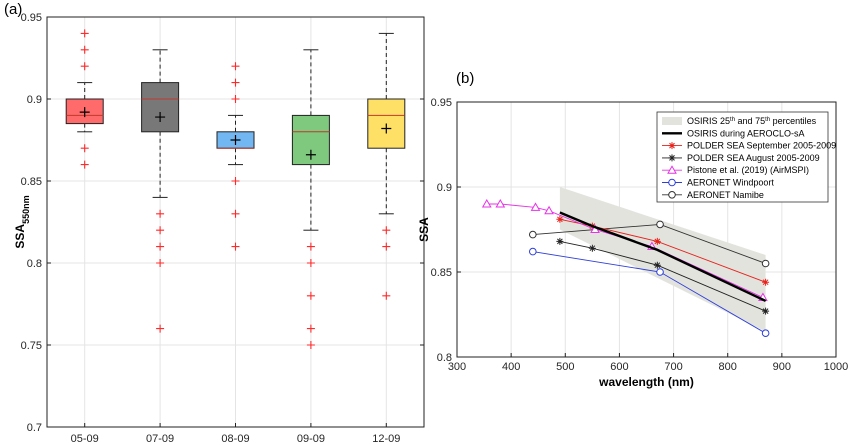 This screenshot has width=850, height=445. What do you see at coordinates (31, 18) in the screenshot?
I see `y-tick-label-a: 0.95` at bounding box center [31, 18].